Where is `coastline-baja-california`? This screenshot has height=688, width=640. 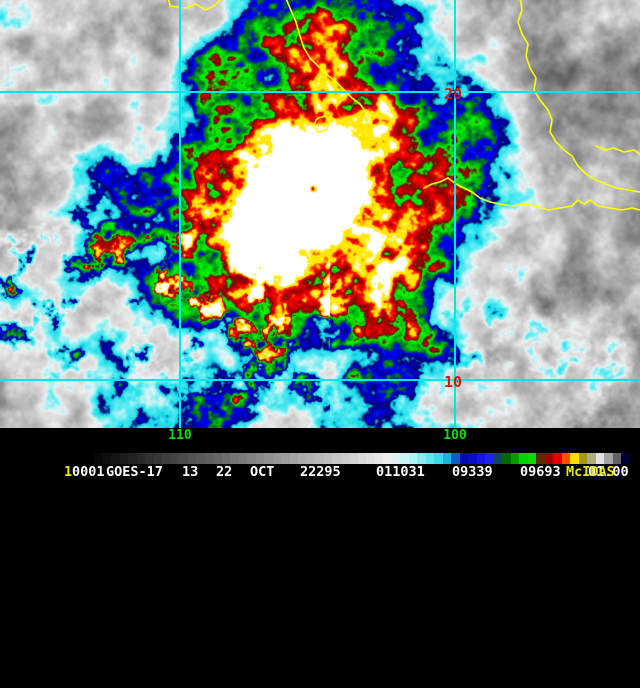 coastline-baja-california is located at coordinates (270, 66).